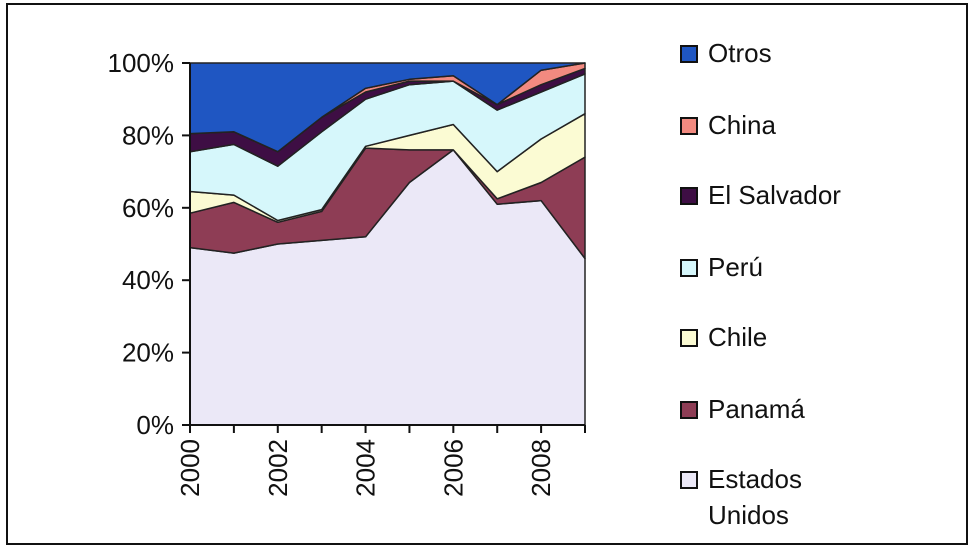 The width and height of the screenshot is (978, 553). I want to click on legend-item-china: China, so click(779, 125).